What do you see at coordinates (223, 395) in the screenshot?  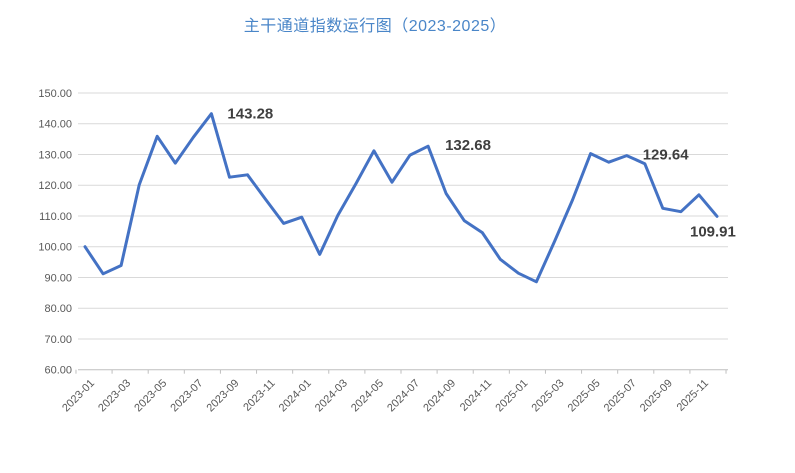 I see `x-axis-tick-label: 2023-09` at bounding box center [223, 395].